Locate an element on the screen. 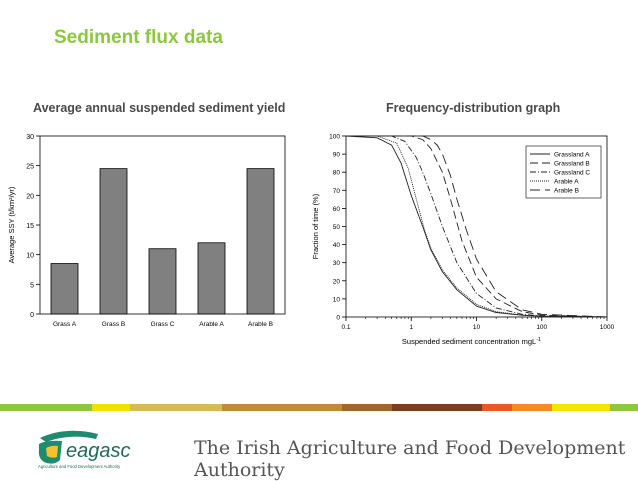 The image size is (638, 481). y-axis-label: Fraction of time (%) is located at coordinates (315, 226).